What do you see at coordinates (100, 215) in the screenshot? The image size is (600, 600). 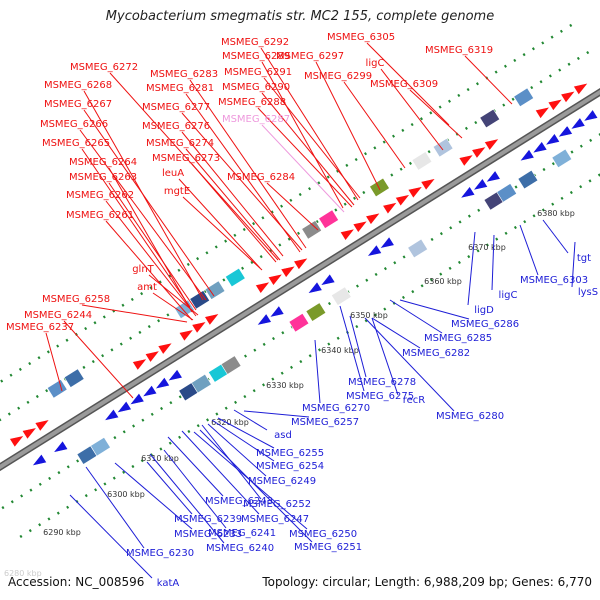 I see `forward-gene-label: MSMEG_6261` at bounding box center [100, 215].